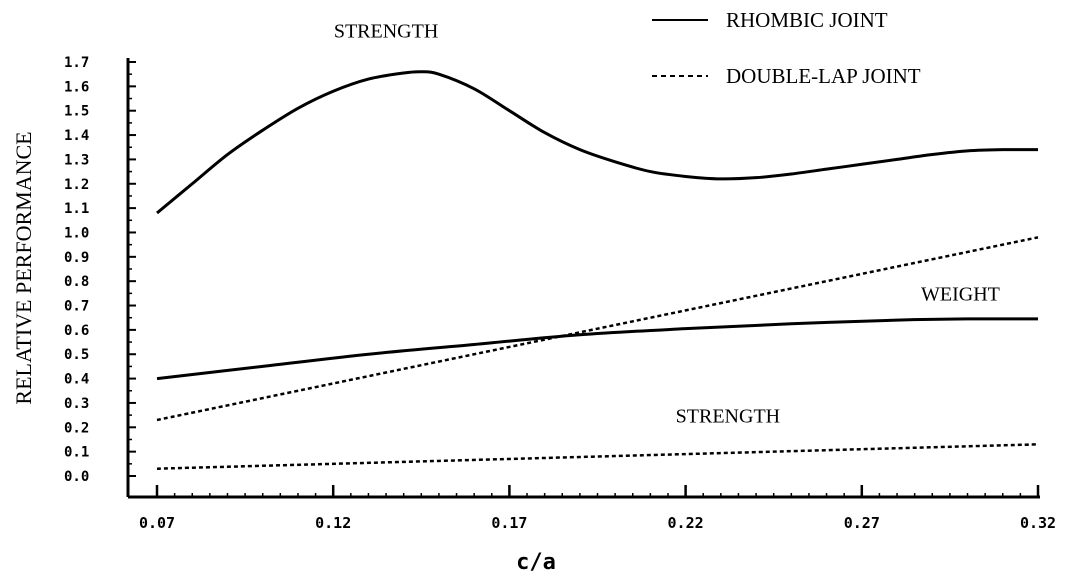  Describe the element at coordinates (76, 63) in the screenshot. I see `y-tick-label: 1.7` at that location.